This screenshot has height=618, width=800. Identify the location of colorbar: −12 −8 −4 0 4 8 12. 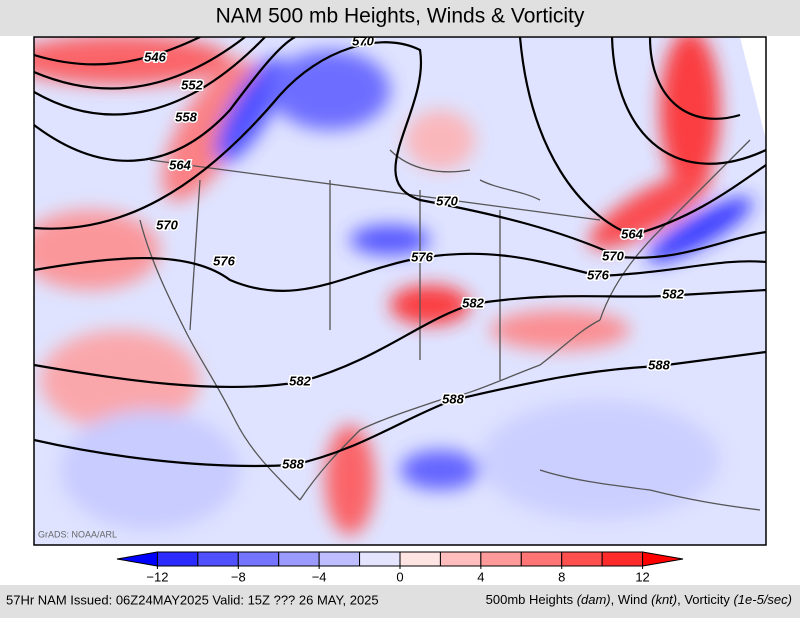
(400, 567).